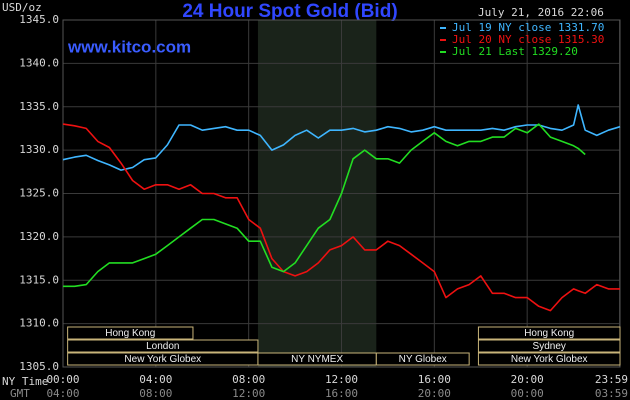  I want to click on y-tick-label: 1345.0, so click(39, 19).